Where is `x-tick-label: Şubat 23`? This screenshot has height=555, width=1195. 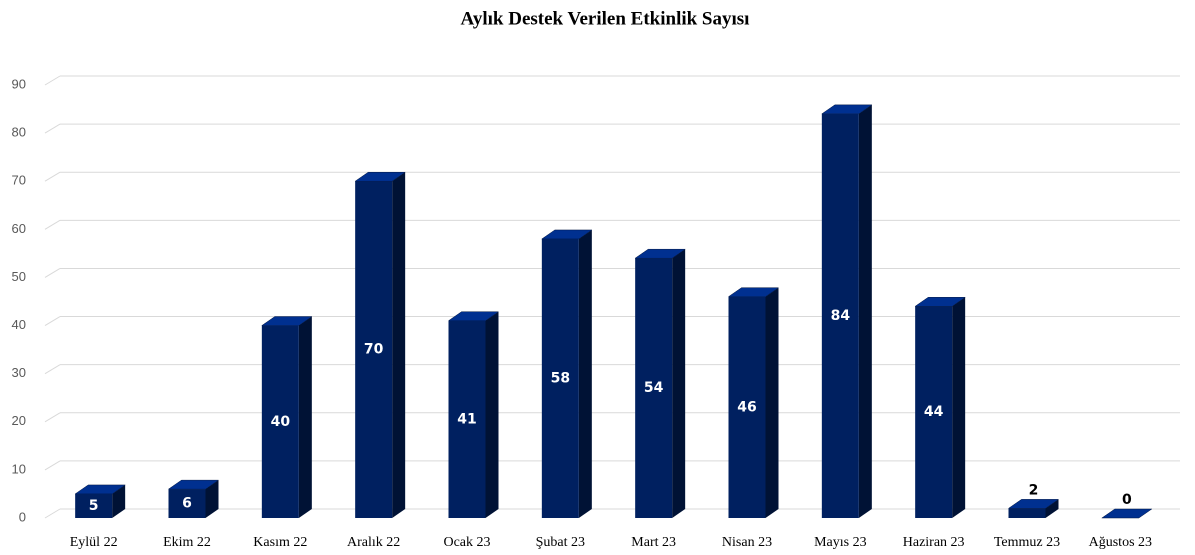 x-tick-label: Şubat 23 is located at coordinates (560, 542).